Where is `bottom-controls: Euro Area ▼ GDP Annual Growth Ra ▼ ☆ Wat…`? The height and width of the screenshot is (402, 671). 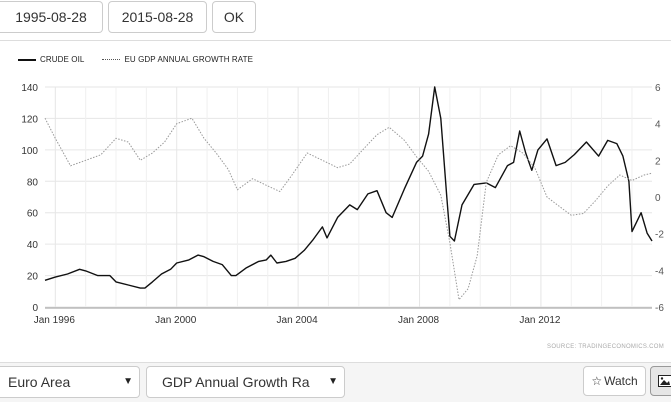
bottom-controls: Euro Area ▼ GDP Annual Growth Ra ▼ ☆ Wat… is located at coordinates (335, 382).